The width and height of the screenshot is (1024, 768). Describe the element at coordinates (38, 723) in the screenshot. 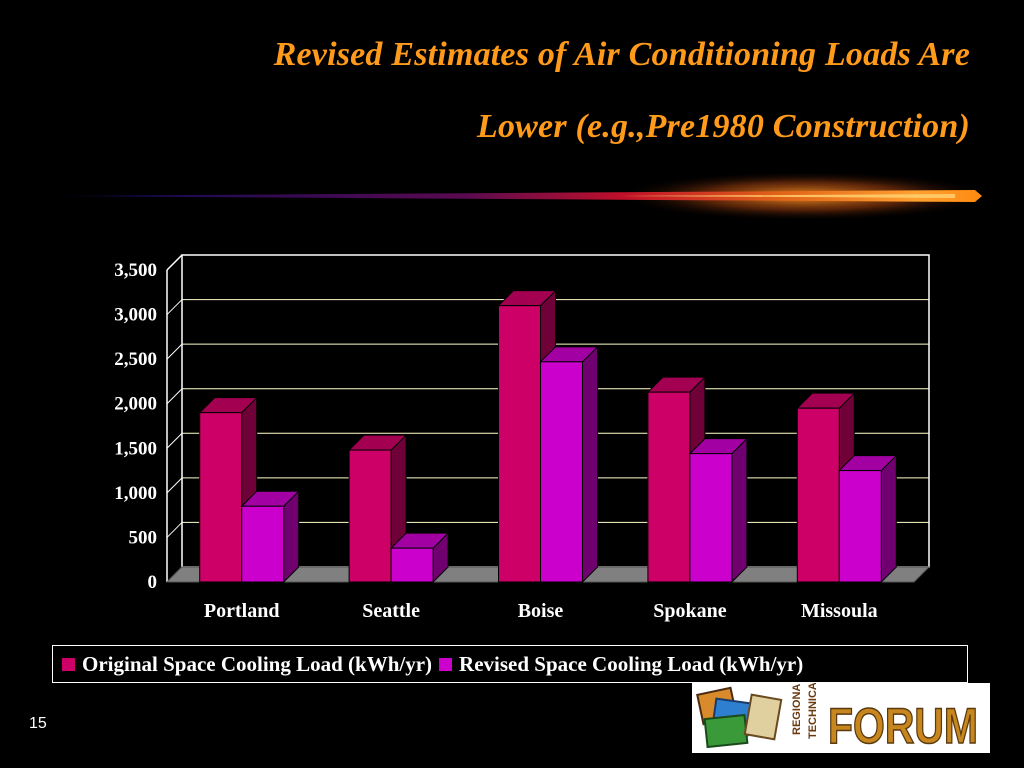

I see `slide-page-number: 15` at that location.